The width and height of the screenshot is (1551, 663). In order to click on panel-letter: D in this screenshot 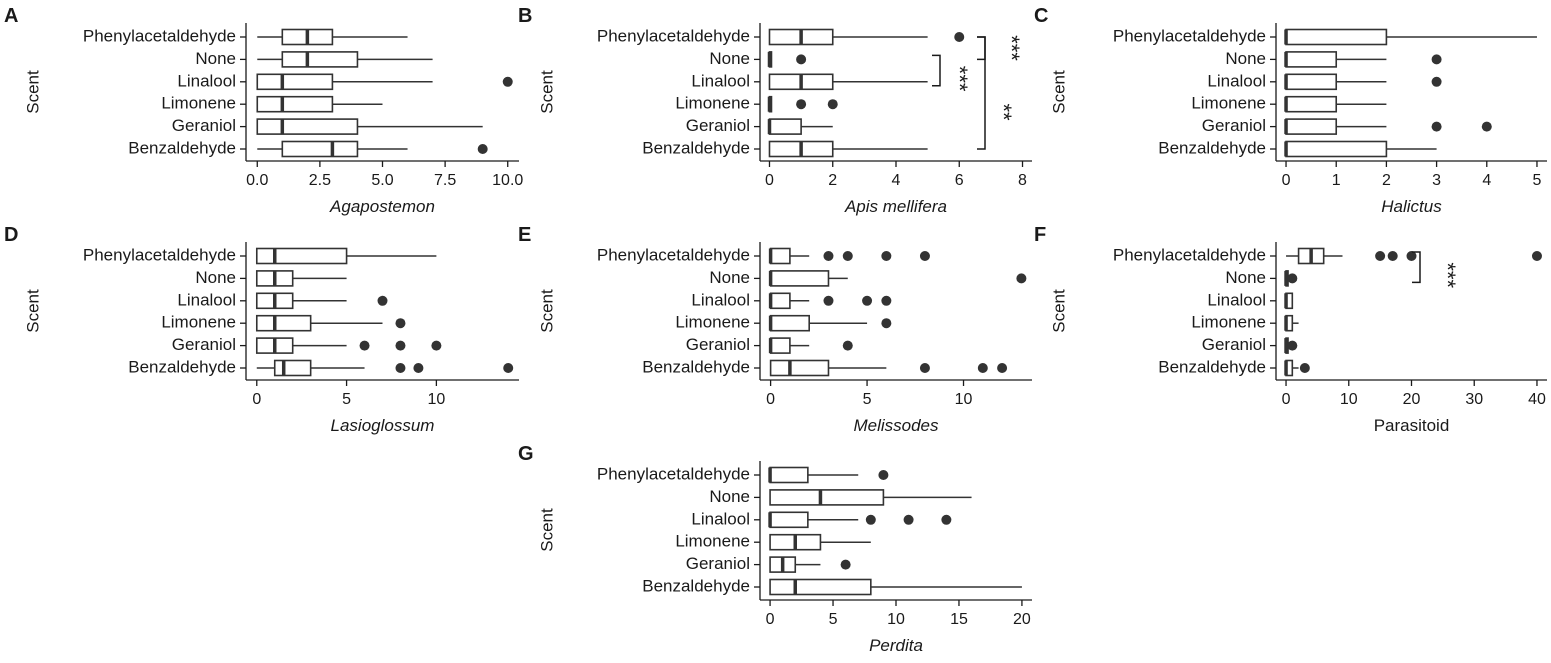, I will do `click(11, 235)`.